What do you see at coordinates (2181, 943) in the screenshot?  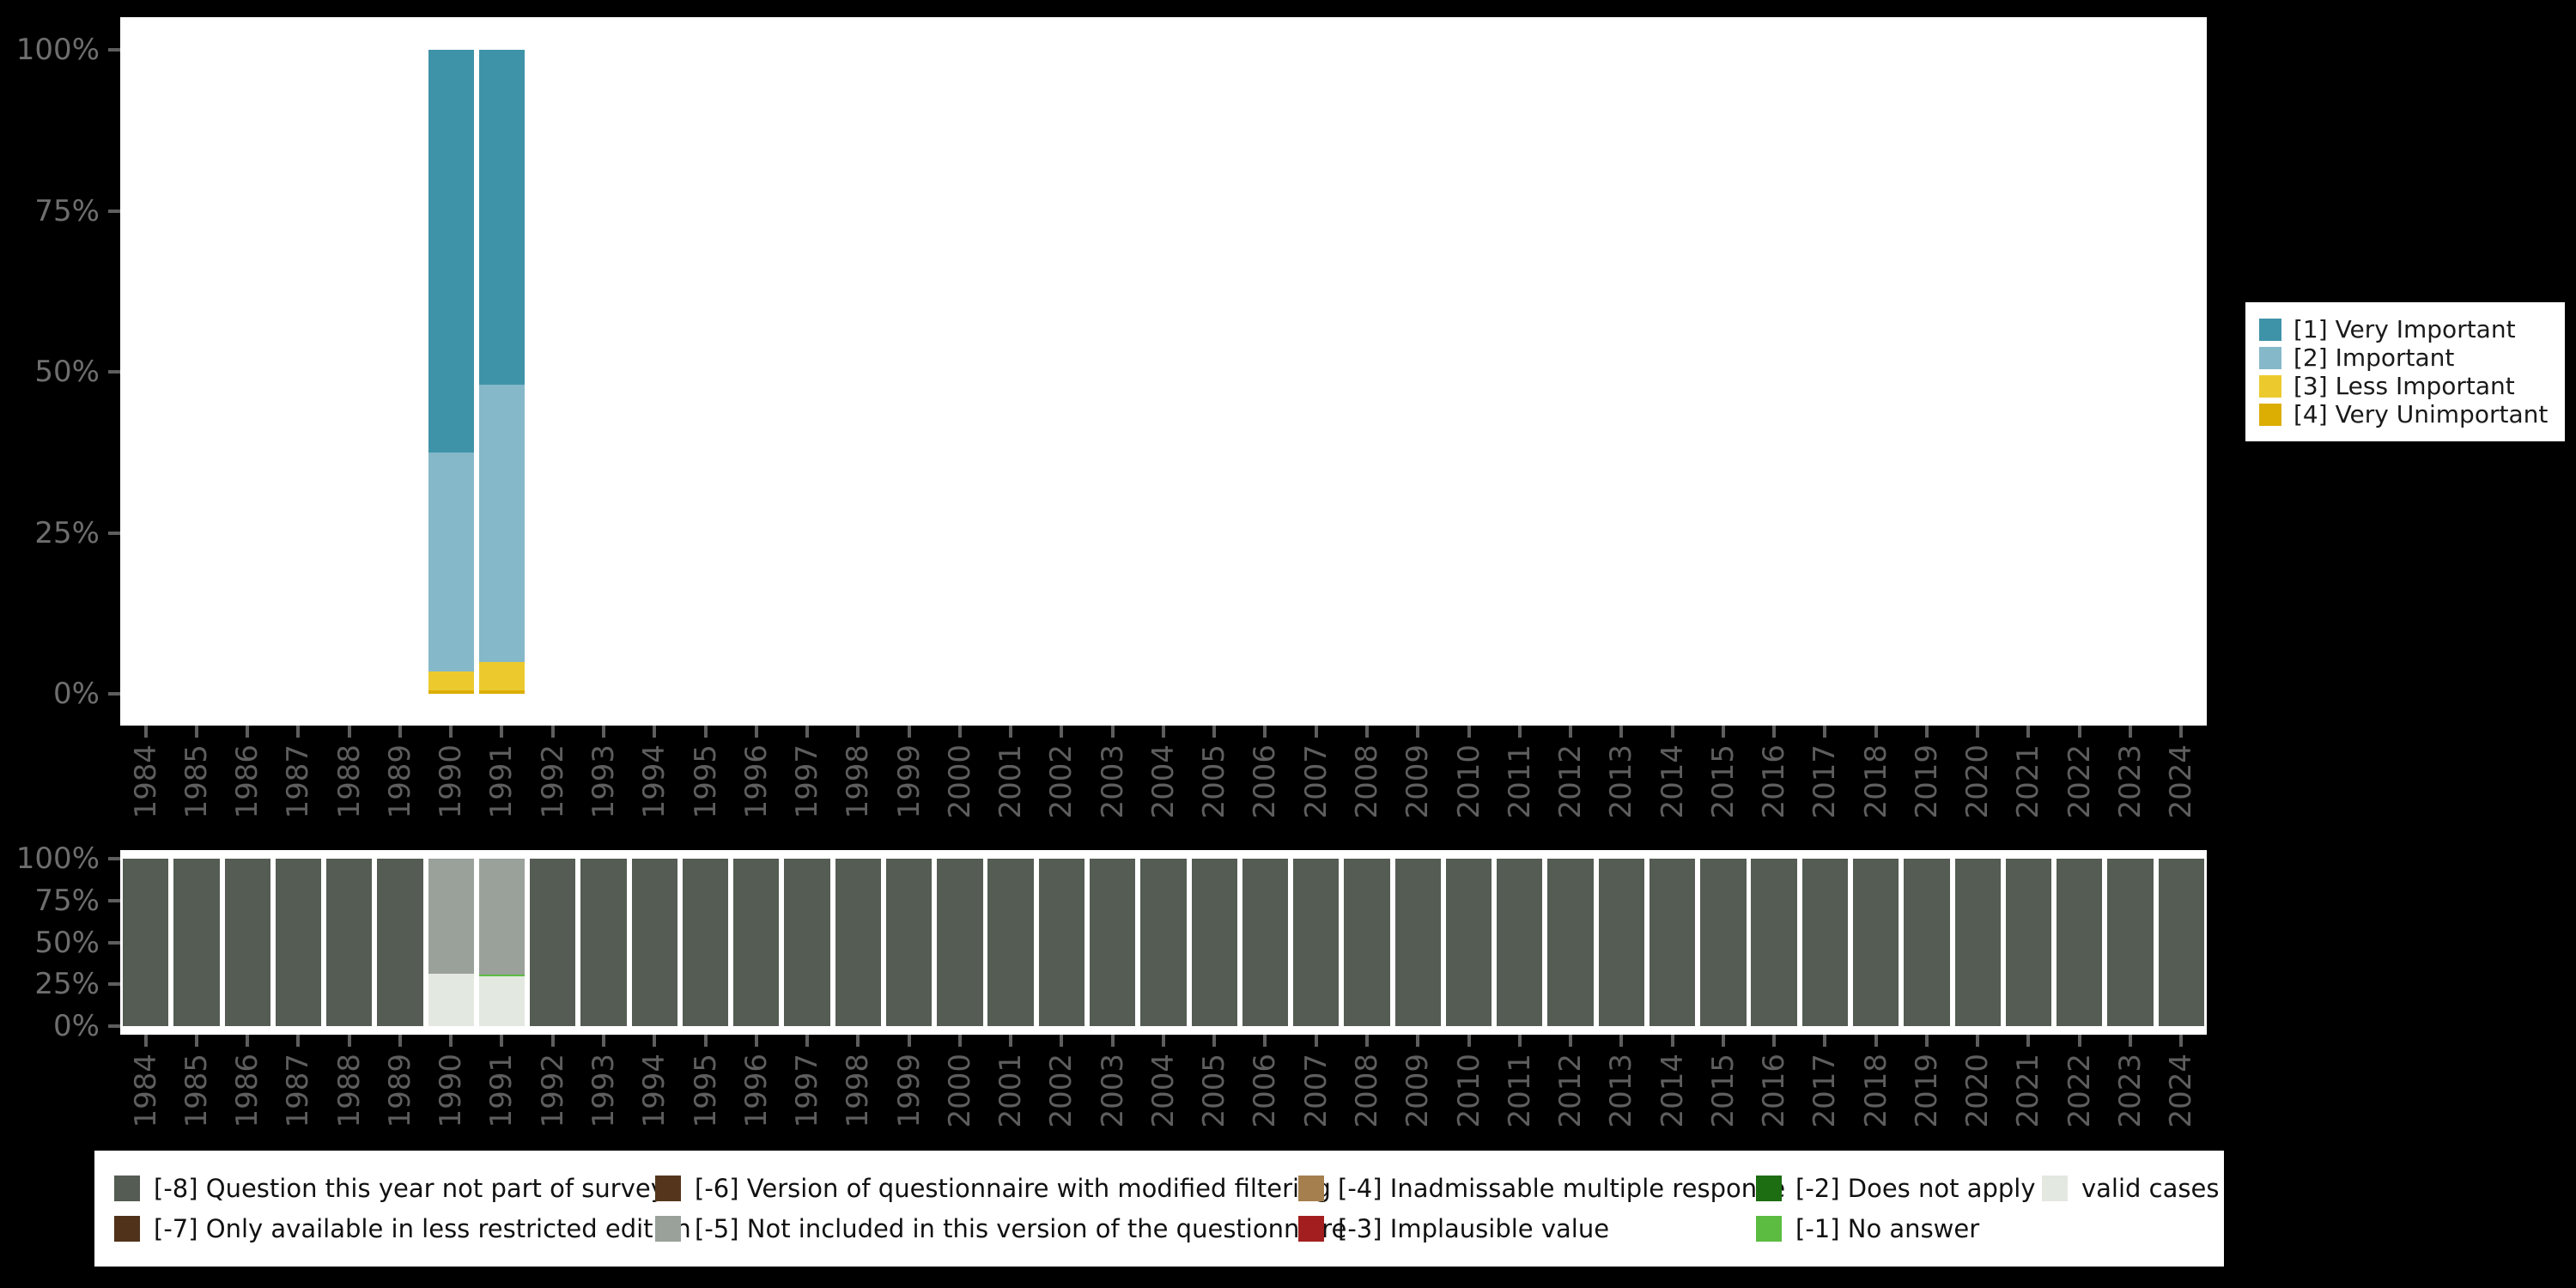 I see `bar-slot-2024` at bounding box center [2181, 943].